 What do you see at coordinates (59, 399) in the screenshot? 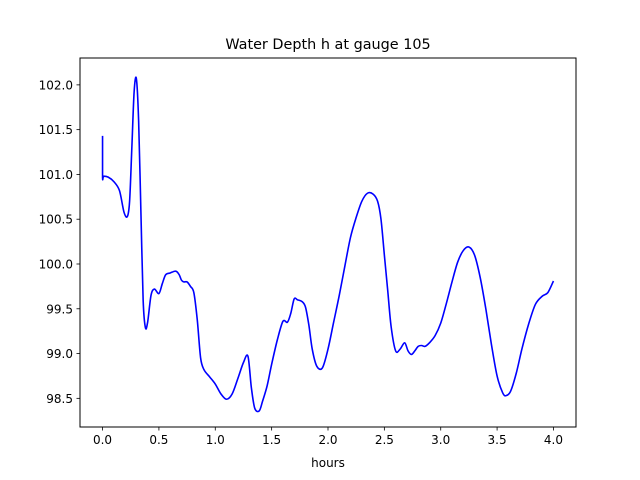
I see `y-tick-label: 98.5` at bounding box center [59, 399].